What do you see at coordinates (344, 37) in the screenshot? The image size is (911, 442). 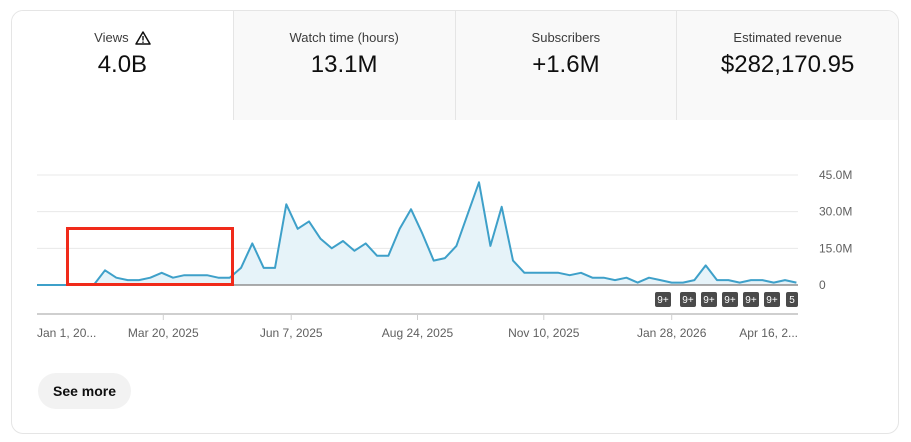 I see `metric-label: Watch time (hours)` at bounding box center [344, 37].